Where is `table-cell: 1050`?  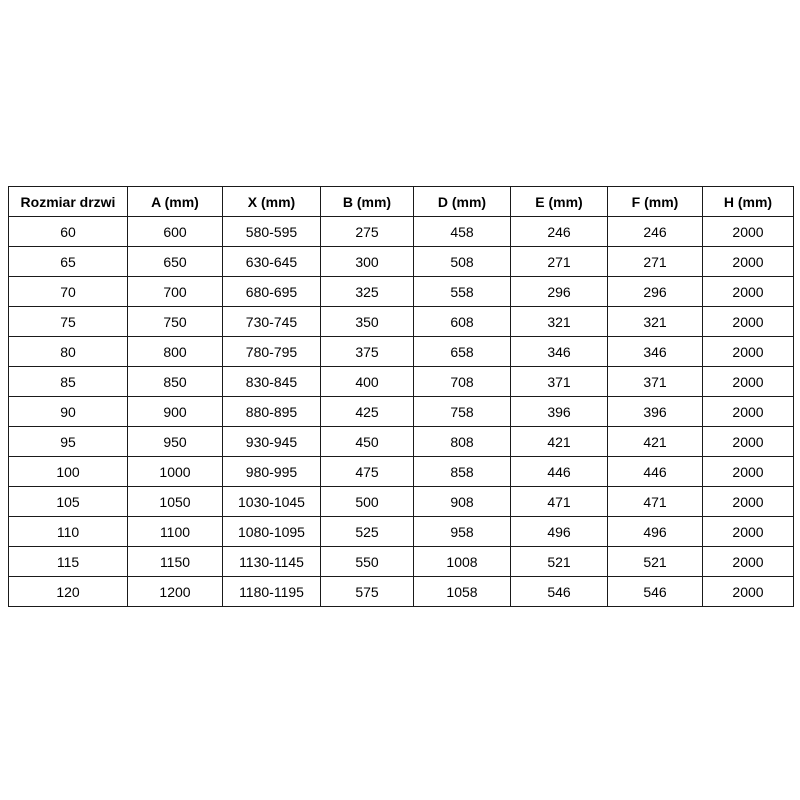 table-cell: 1050 is located at coordinates (175, 501).